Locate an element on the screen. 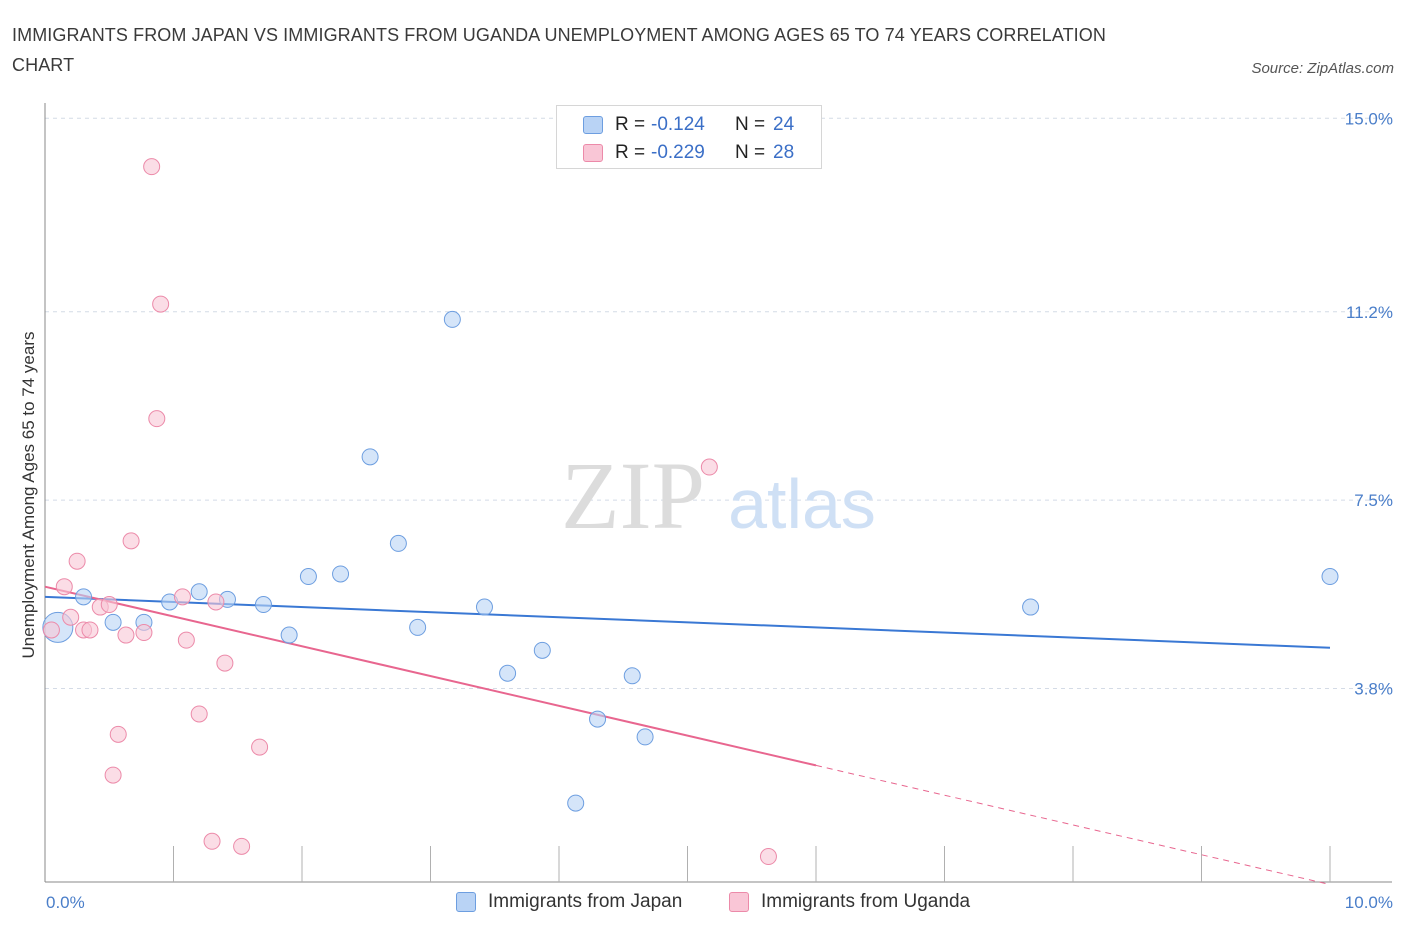 The image size is (1406, 930). legend-swatch-japan is located at coordinates (593, 125).